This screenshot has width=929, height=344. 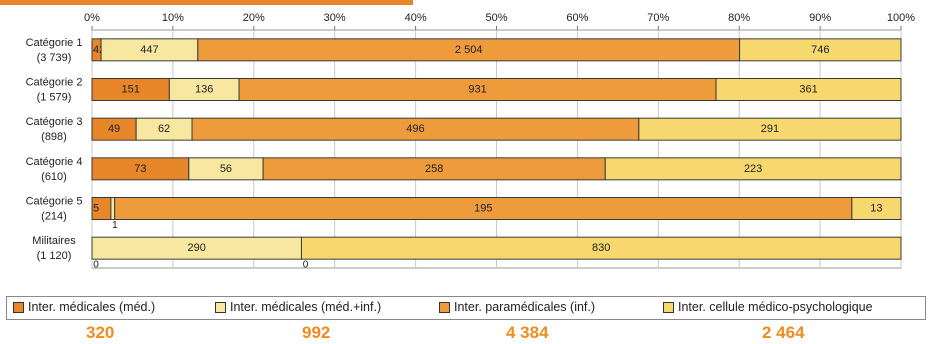 I want to click on data-label: 361, so click(x=808, y=90).